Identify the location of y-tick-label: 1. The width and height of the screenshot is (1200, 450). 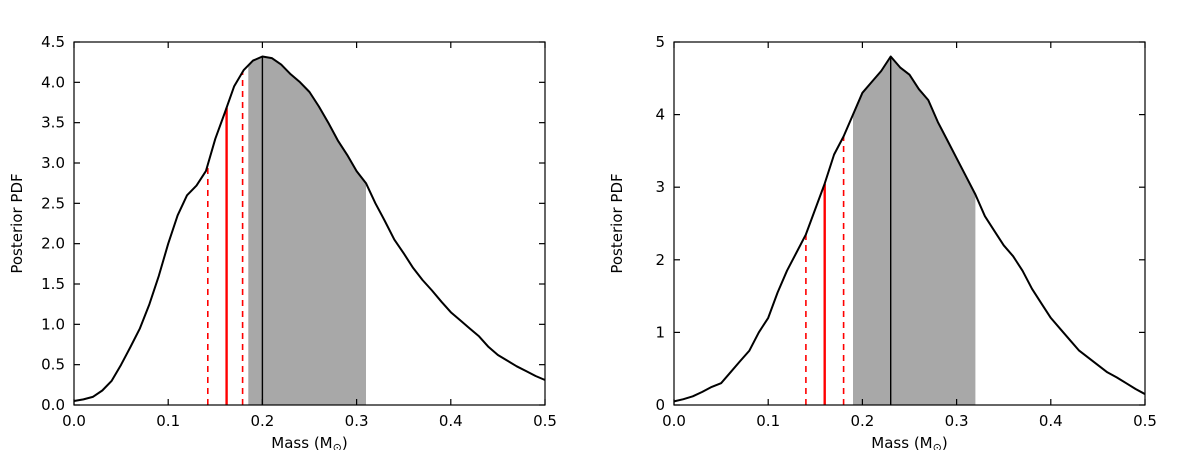
(660, 332).